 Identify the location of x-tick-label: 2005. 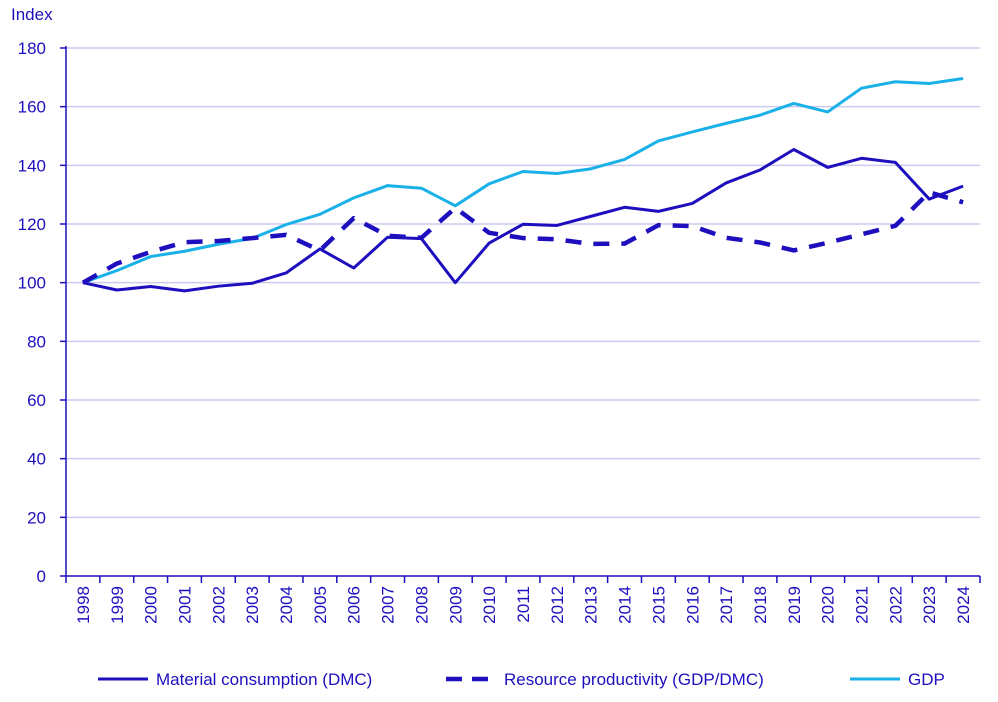
(320, 605).